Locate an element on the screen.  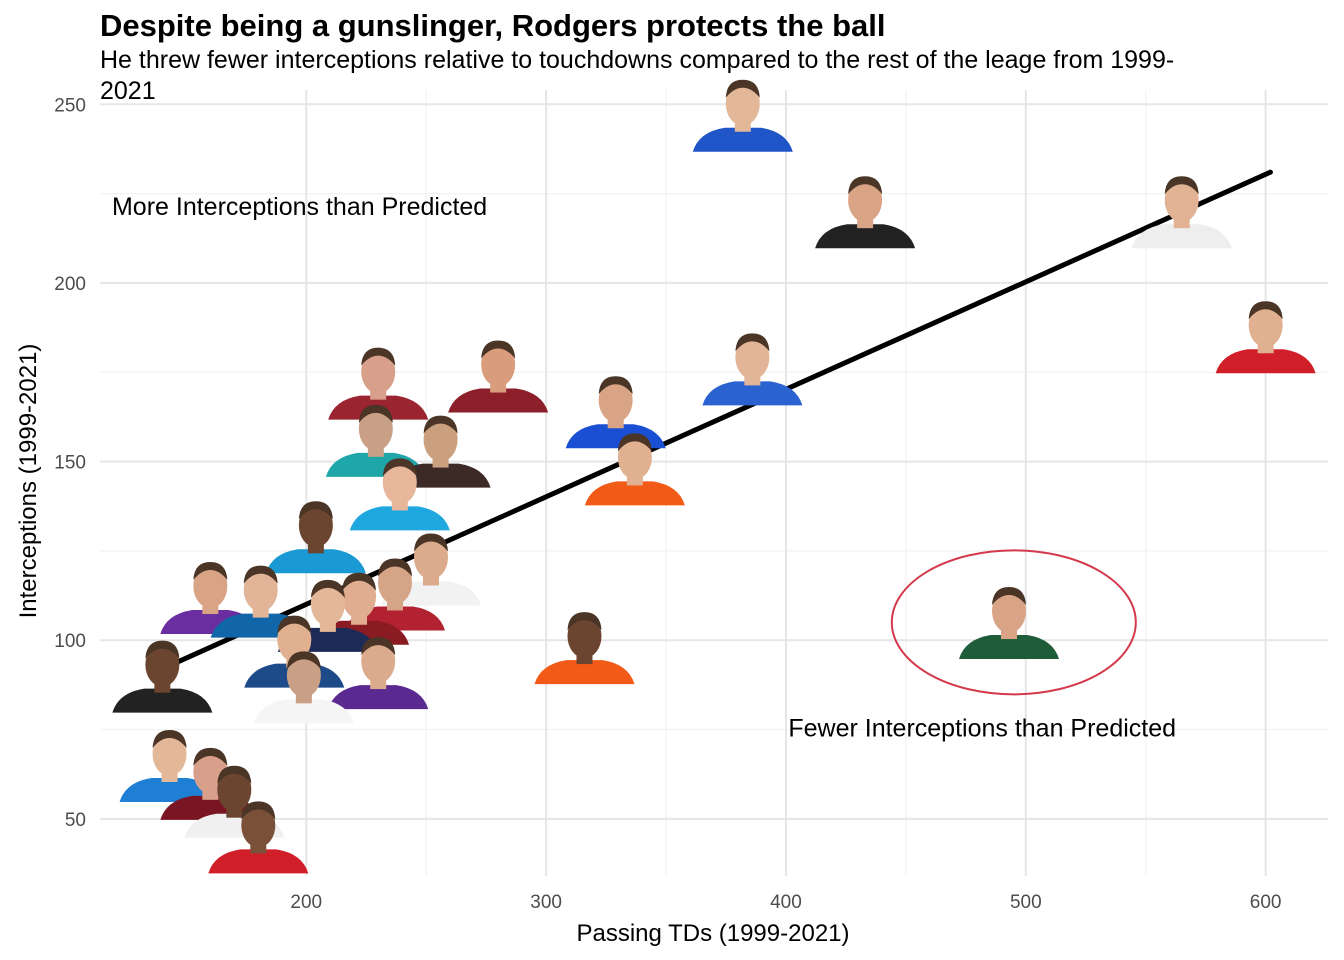
annotation-label: Fewer Interceptions than Predicted is located at coordinates (982, 729).